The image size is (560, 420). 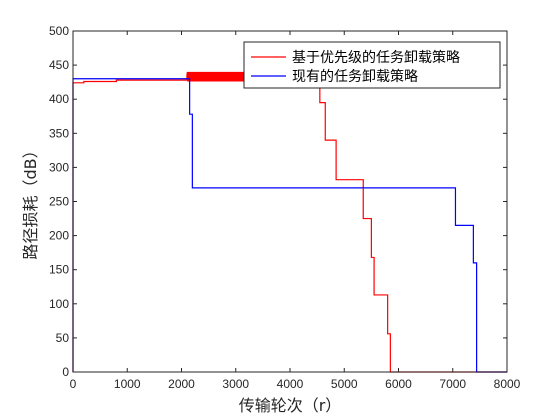 What do you see at coordinates (452, 384) in the screenshot?
I see `x-tick-label: 7000` at bounding box center [452, 384].